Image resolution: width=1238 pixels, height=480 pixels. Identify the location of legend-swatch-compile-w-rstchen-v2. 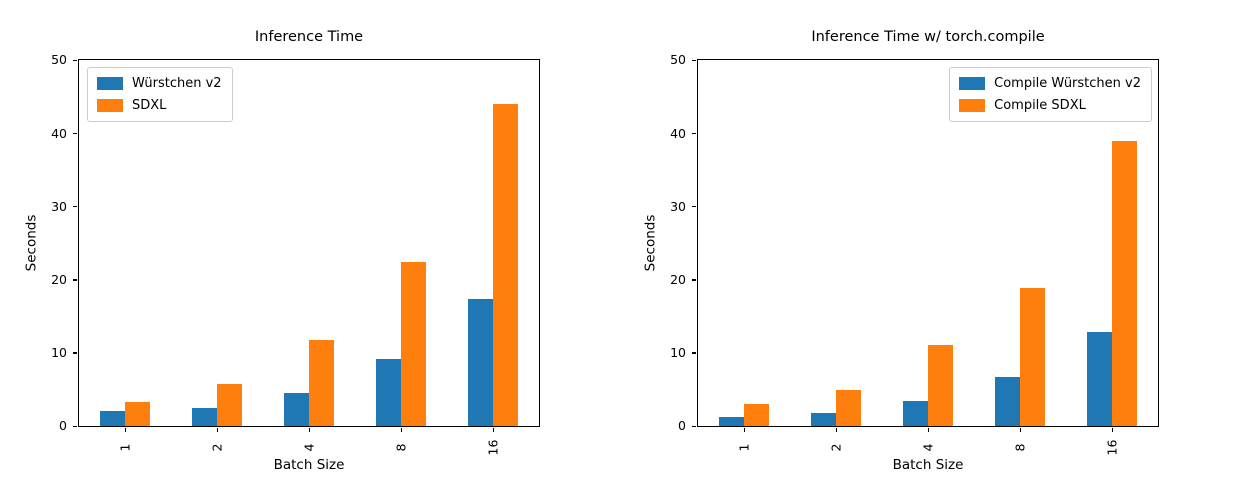
(972, 83).